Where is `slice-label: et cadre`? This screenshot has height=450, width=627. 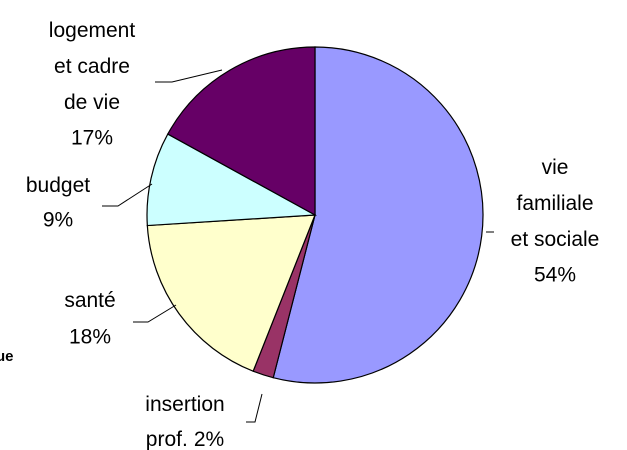
slice-label: et cadre is located at coordinates (92, 66).